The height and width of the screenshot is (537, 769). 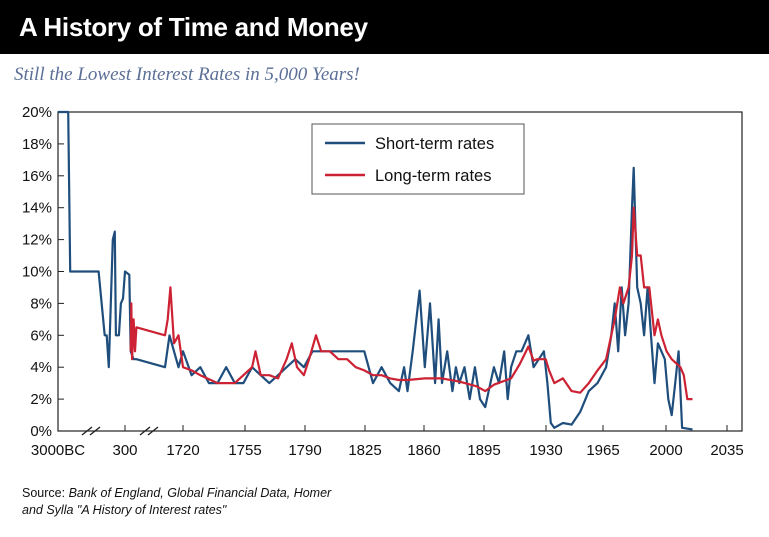 I want to click on y-tick-label: 16%, so click(x=37, y=176).